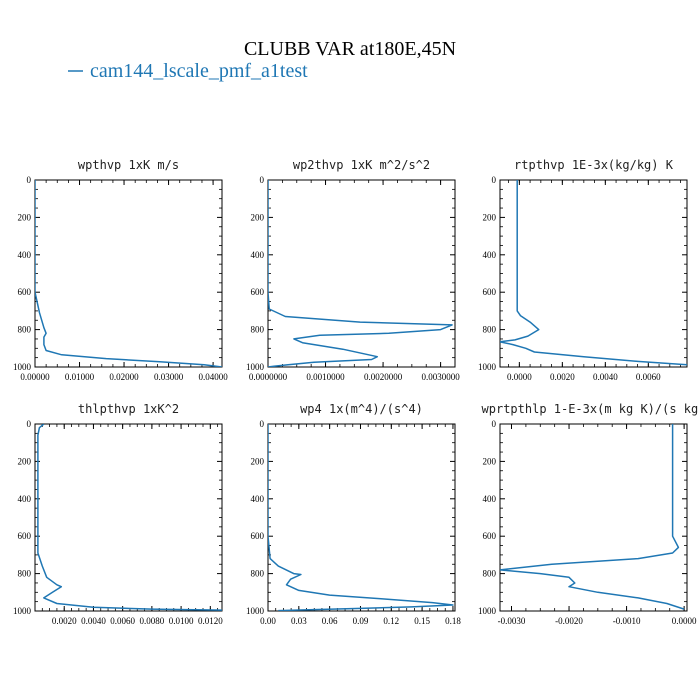 The image size is (700, 700). I want to click on x-tick-label: -0.0010, so click(627, 621).